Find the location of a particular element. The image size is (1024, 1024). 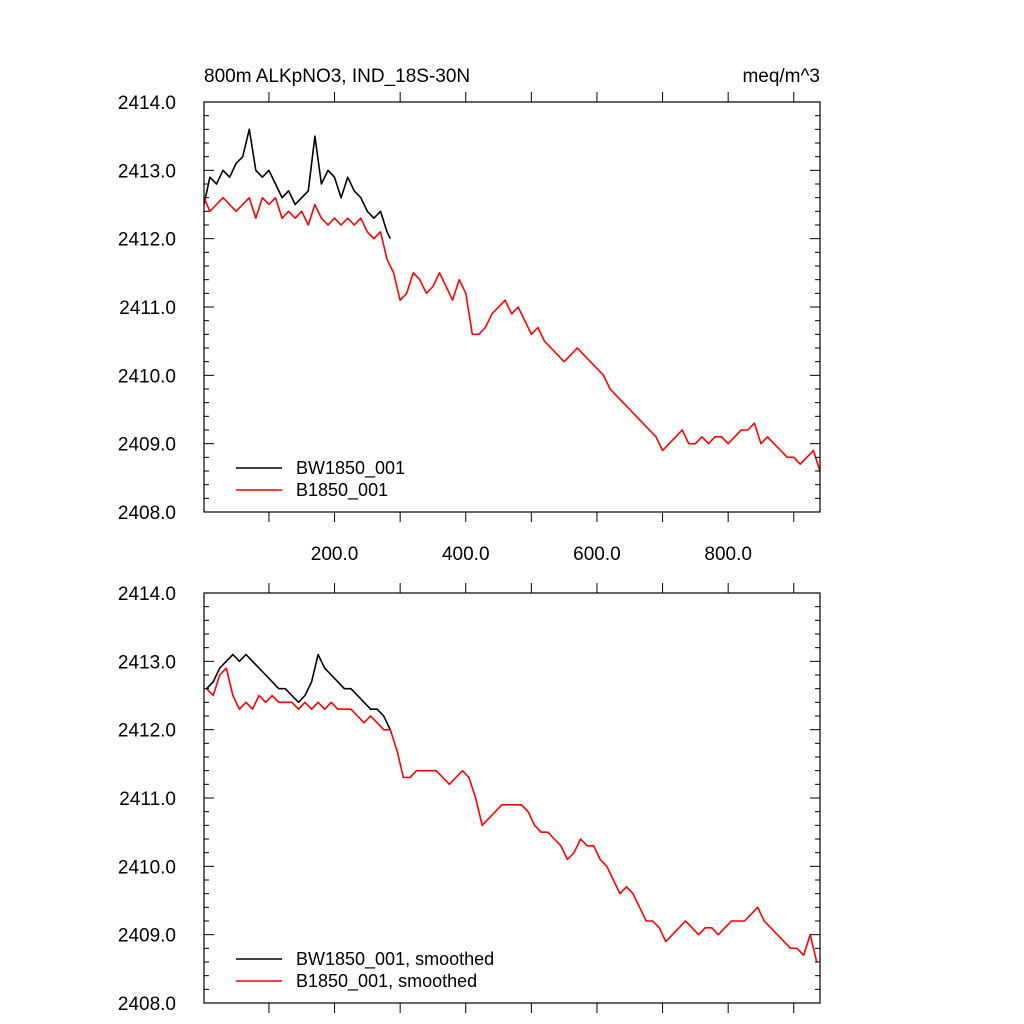

legend-label: BW1850_001, smoothed is located at coordinates (395, 959).